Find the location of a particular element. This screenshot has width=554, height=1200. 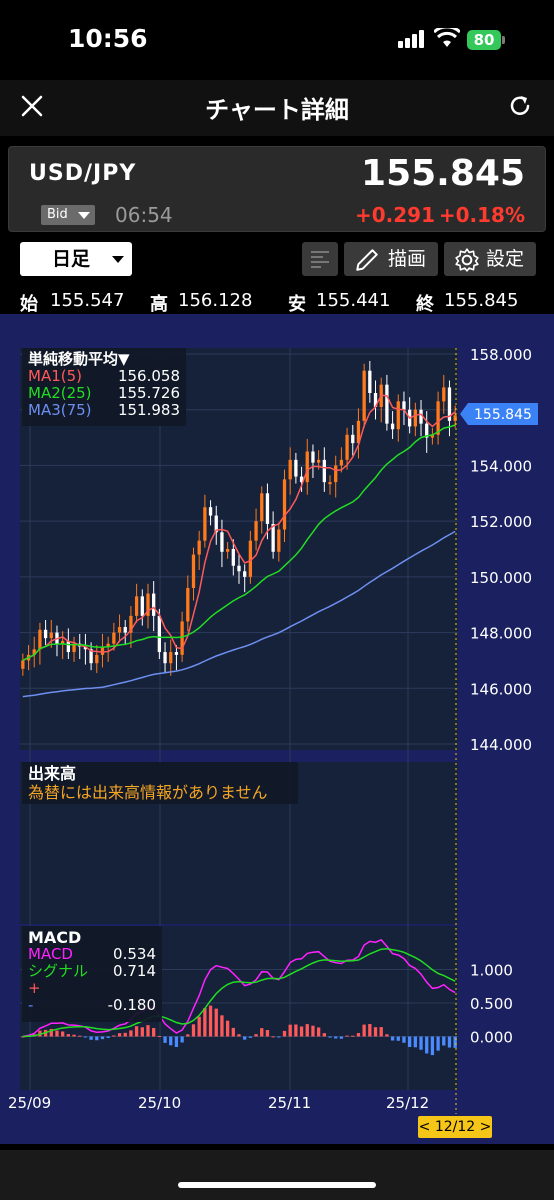

date-axis-label: 25/12 is located at coordinates (407, 1103).